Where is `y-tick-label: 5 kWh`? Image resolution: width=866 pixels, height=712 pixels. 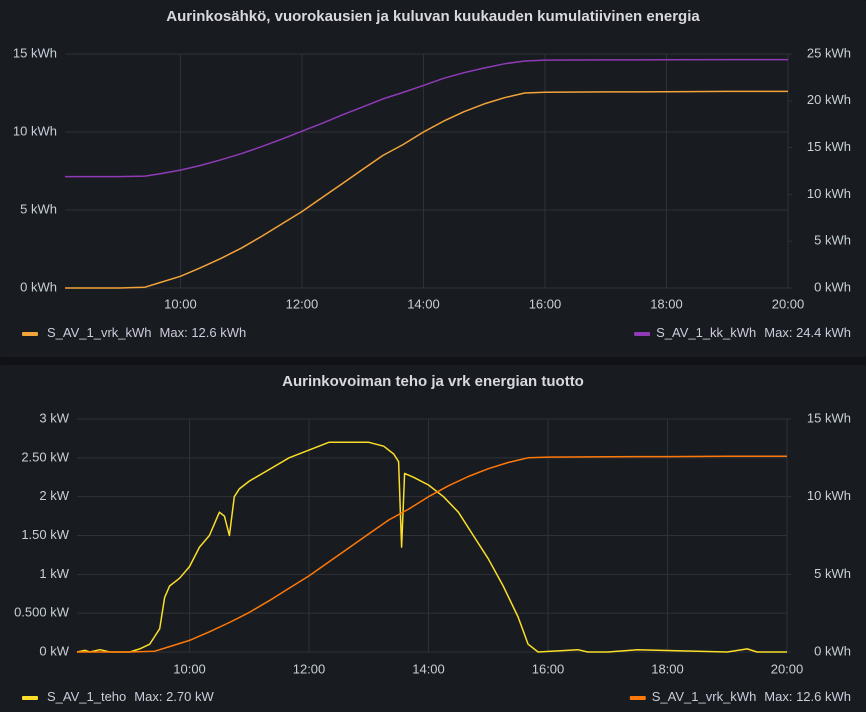 y-tick-label: 5 kWh is located at coordinates (38, 208).